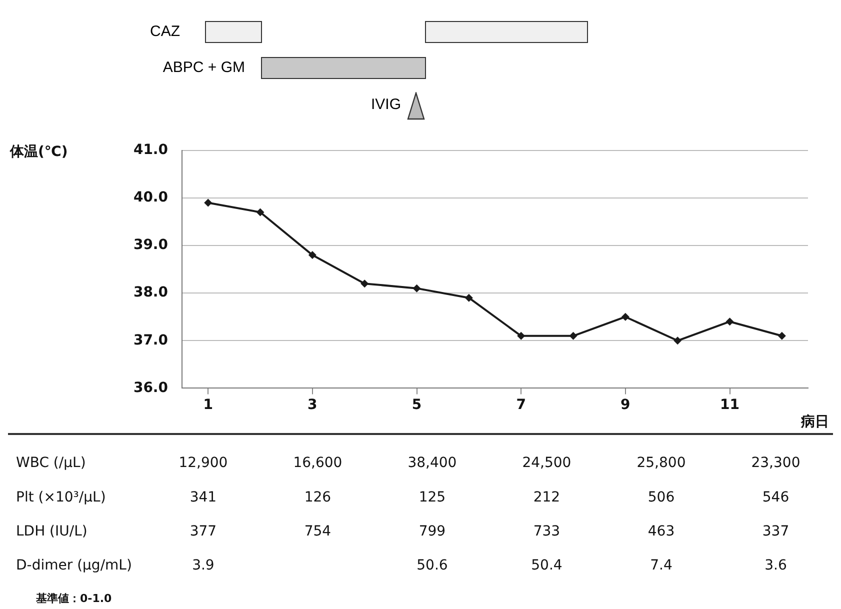 The height and width of the screenshot is (609, 841). I want to click on text: 50.6, so click(432, 566).